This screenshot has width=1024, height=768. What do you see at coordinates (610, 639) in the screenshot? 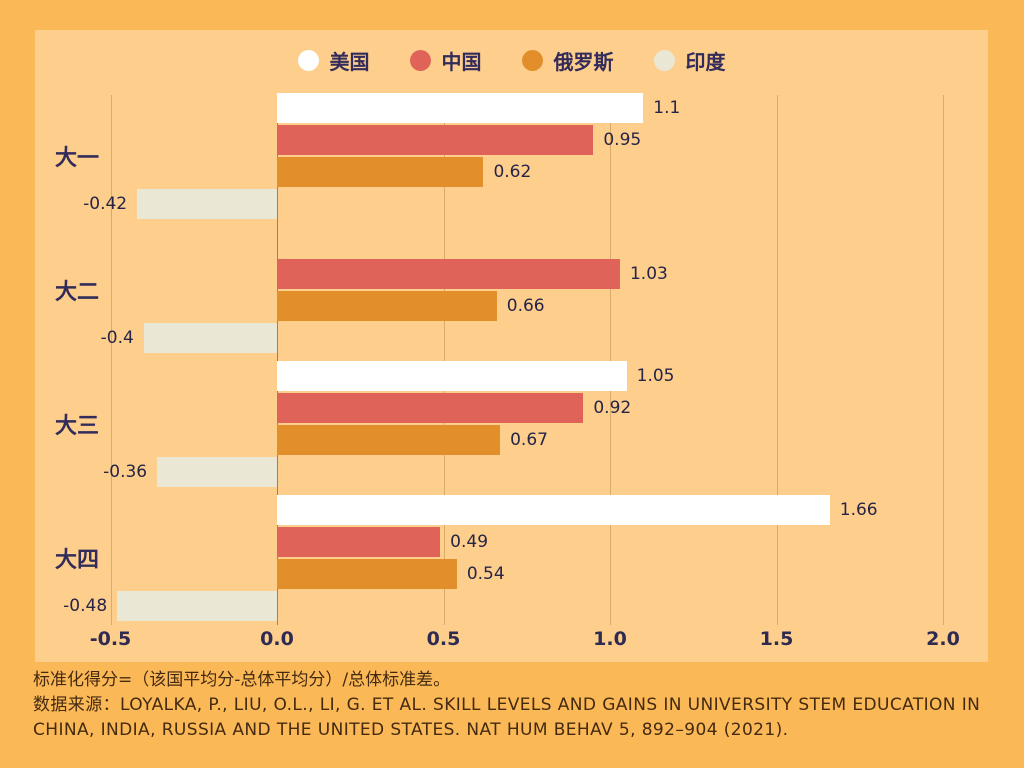
I see `x-tick-label: 1.0` at bounding box center [610, 639].